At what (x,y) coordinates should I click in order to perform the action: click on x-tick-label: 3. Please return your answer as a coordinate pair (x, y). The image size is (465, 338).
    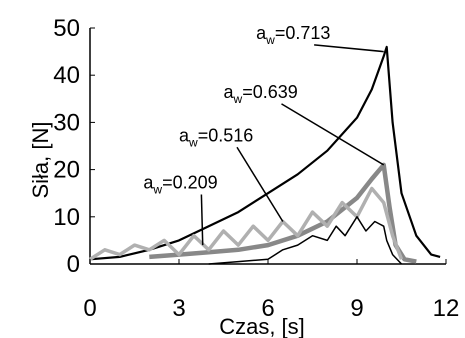
    Looking at the image, I should click on (178, 308).